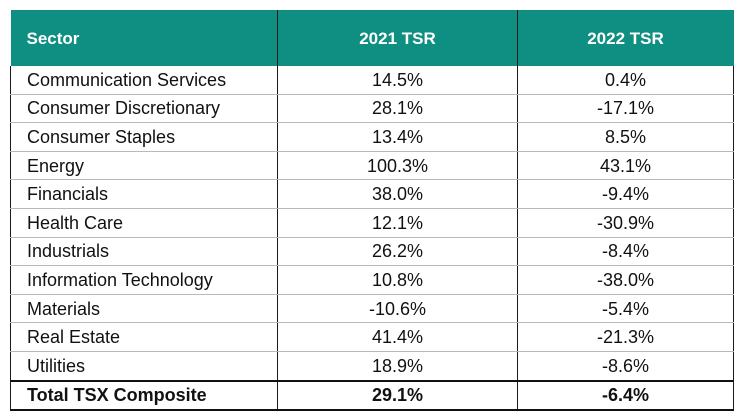 This screenshot has width=743, height=411. What do you see at coordinates (144, 137) in the screenshot?
I see `sector-cell: Consumer Staples` at bounding box center [144, 137].